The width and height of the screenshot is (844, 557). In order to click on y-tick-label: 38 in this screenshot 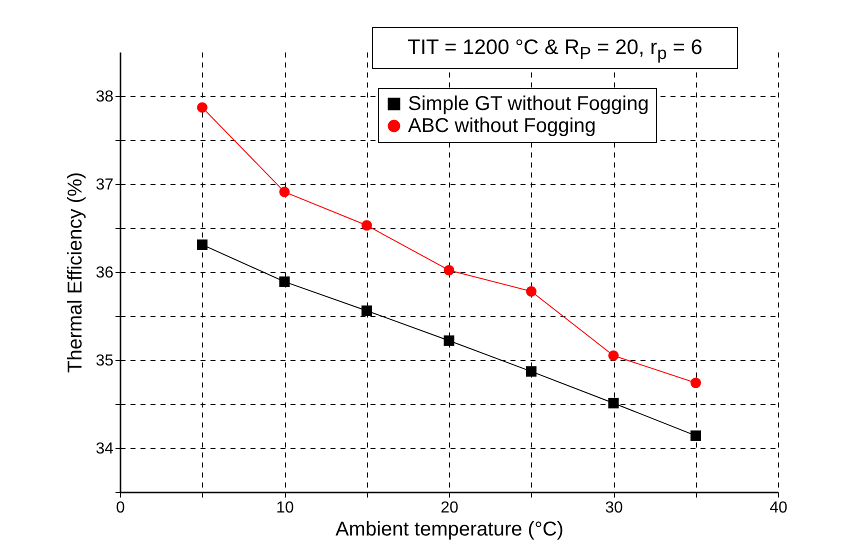, I will do `click(105, 97)`.